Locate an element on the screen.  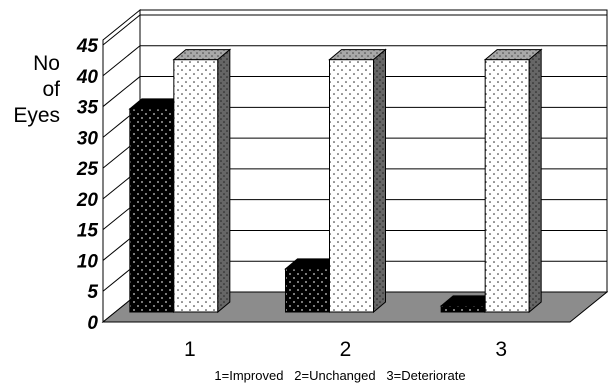
y-axis-label-line-1: No is located at coordinates (46, 63).